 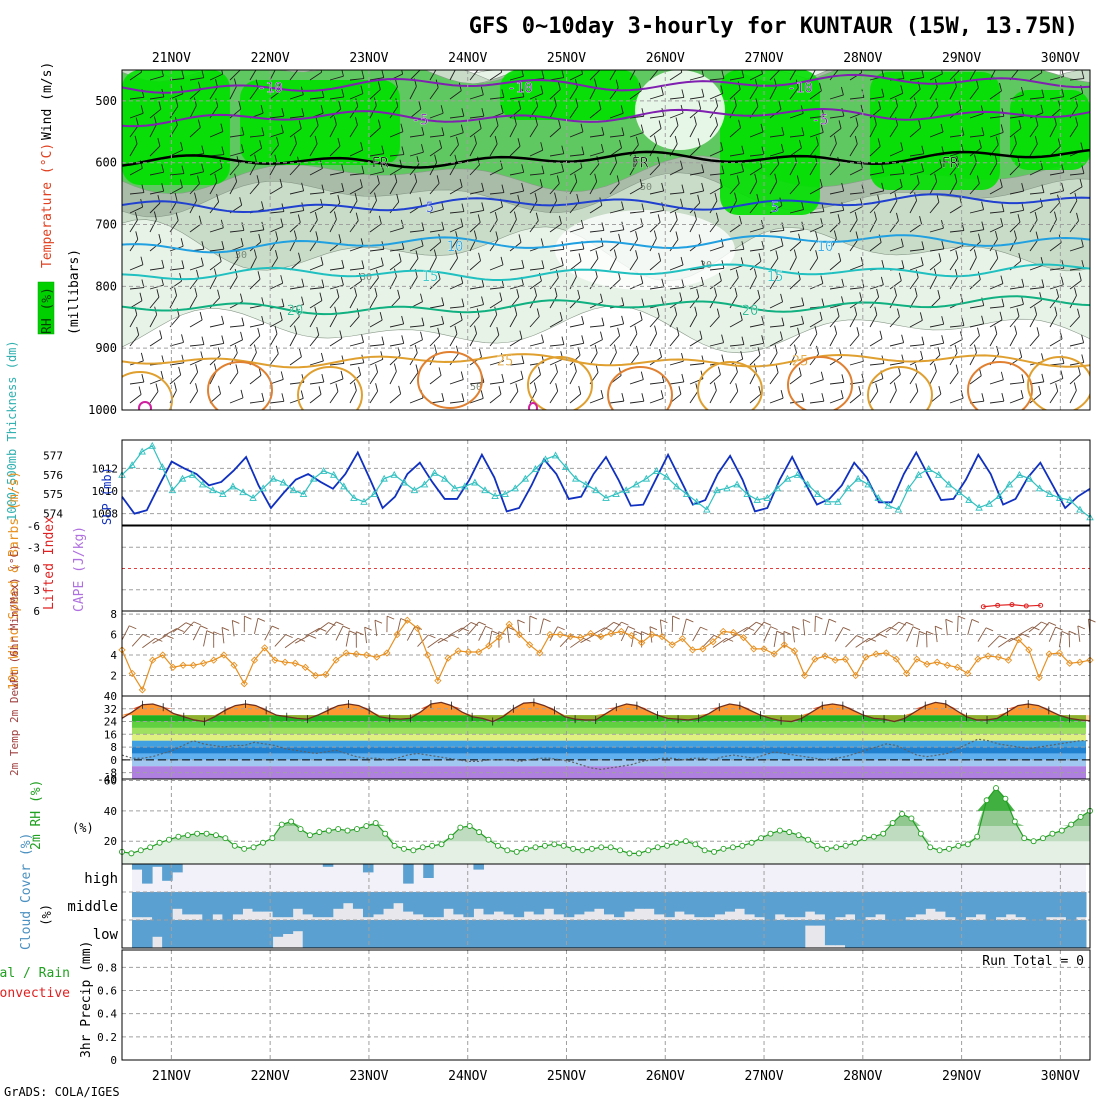 I want to click on rh-contour-label: 30, so click(x=366, y=277).